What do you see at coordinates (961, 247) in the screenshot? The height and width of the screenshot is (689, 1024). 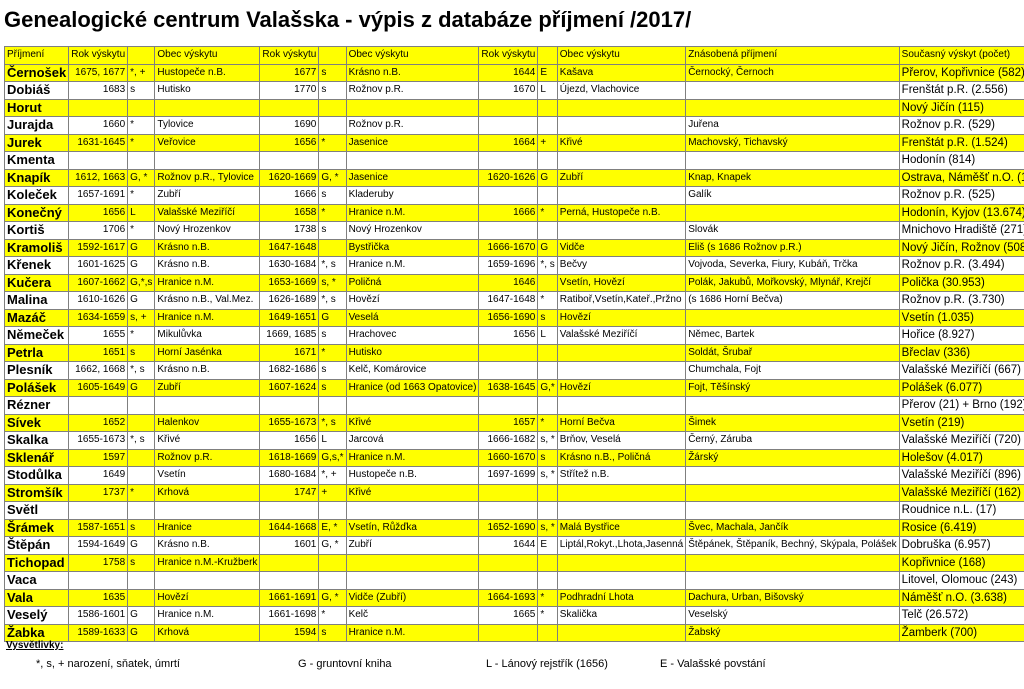 I see `current-occurrence-cell: Nový Jičín, Rožnov (508)` at bounding box center [961, 247].